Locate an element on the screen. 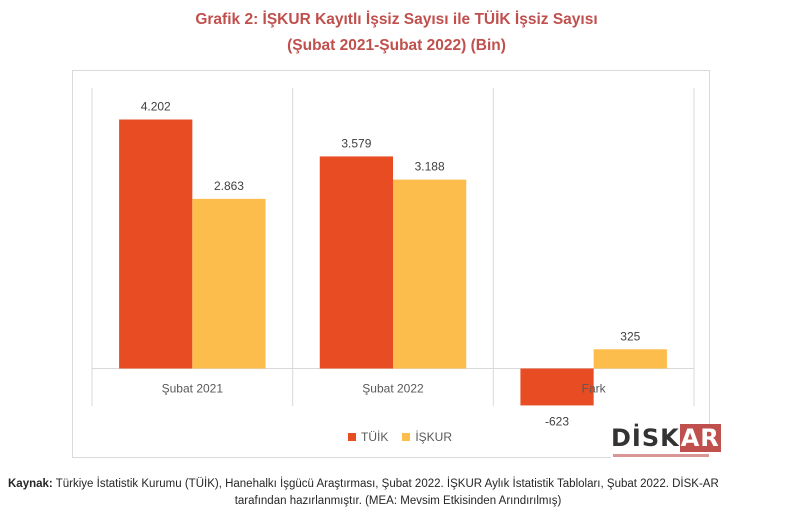 The width and height of the screenshot is (793, 518). legend-item-iskur: İŞKUR is located at coordinates (427, 437).